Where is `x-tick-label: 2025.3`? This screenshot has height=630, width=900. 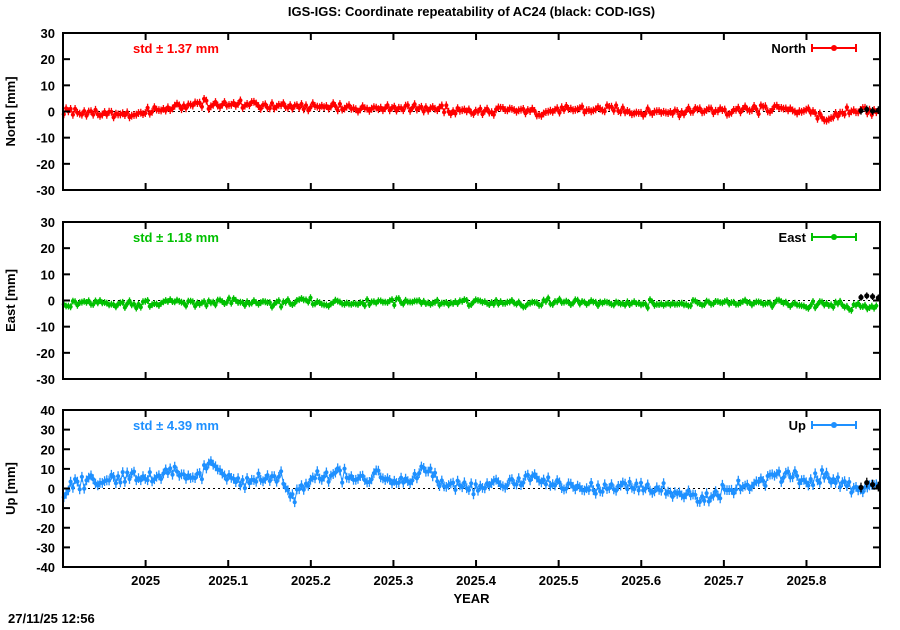
x-tick-label: 2025.3 is located at coordinates (394, 580).